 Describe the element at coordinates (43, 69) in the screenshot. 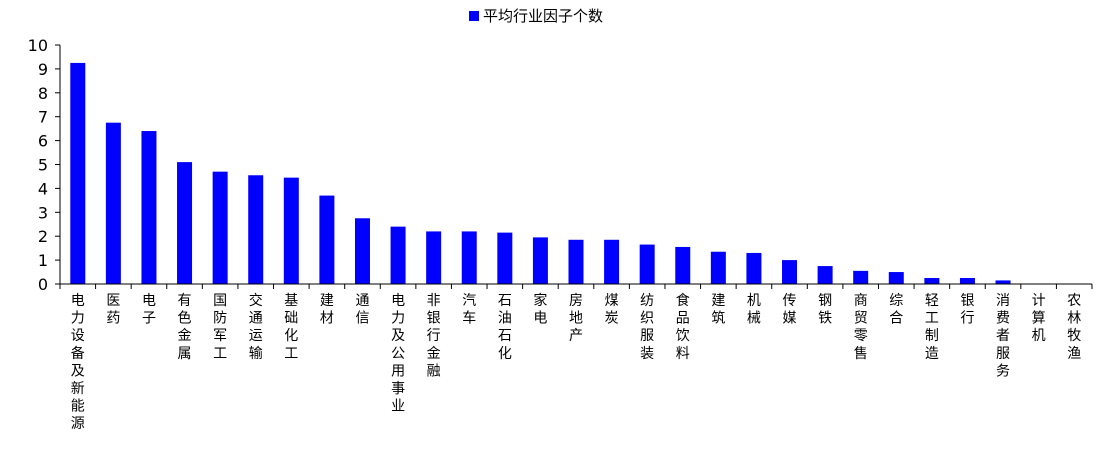

I see `y-tick-label: 9` at that location.